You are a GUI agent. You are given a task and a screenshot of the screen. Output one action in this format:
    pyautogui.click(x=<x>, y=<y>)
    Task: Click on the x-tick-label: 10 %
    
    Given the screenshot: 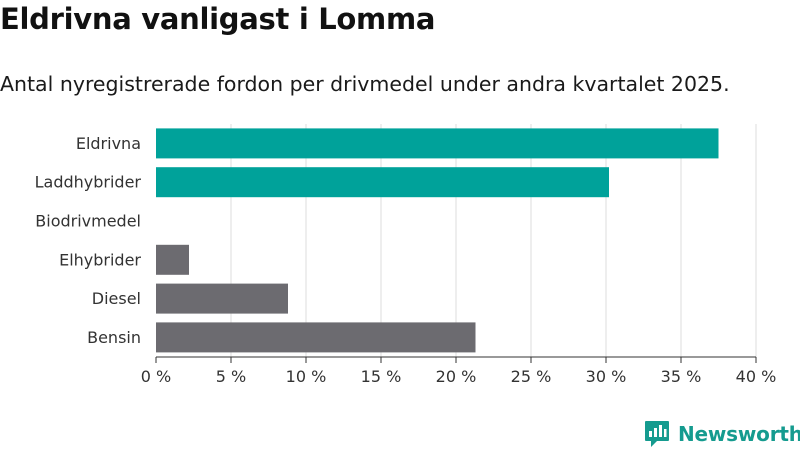 What is the action you would take?
    pyautogui.click(x=306, y=376)
    